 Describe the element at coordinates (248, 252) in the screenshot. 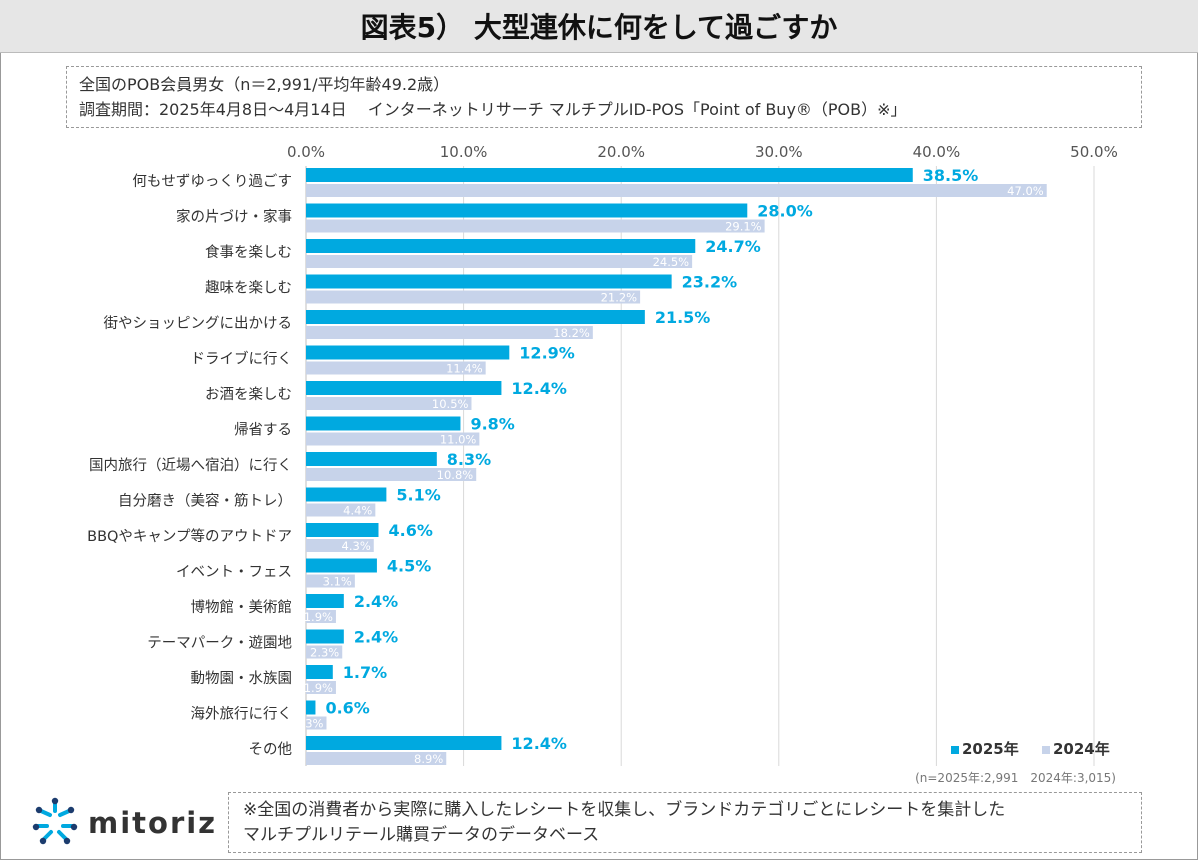

I see `category-label: 食事を楽しむ` at that location.